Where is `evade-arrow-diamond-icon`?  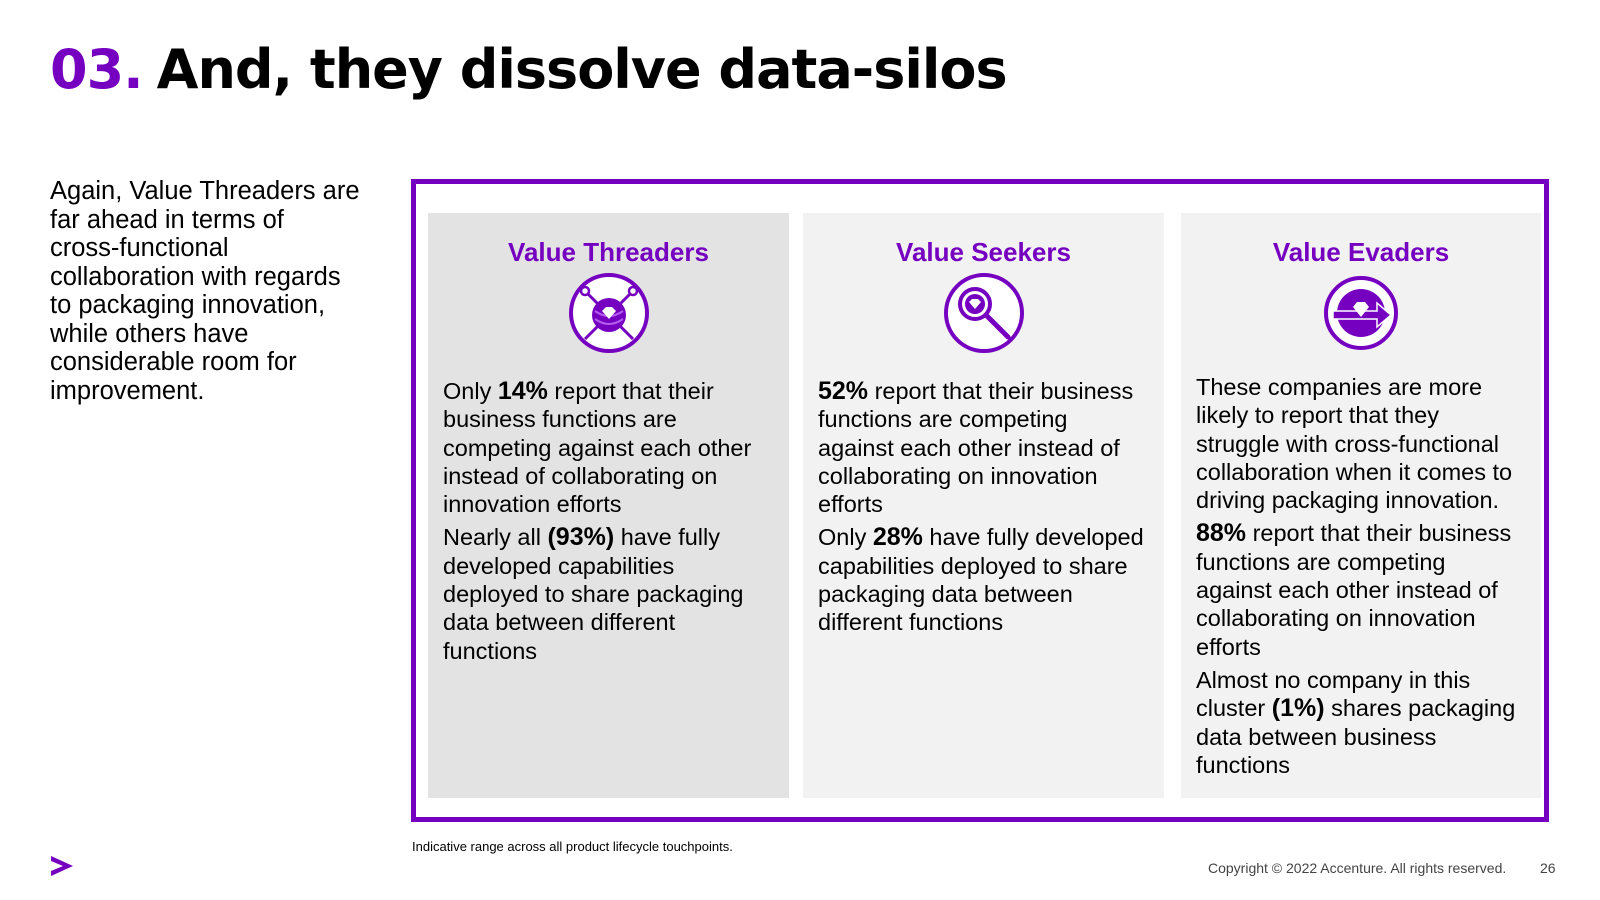
evade-arrow-diamond-icon is located at coordinates (1361, 313).